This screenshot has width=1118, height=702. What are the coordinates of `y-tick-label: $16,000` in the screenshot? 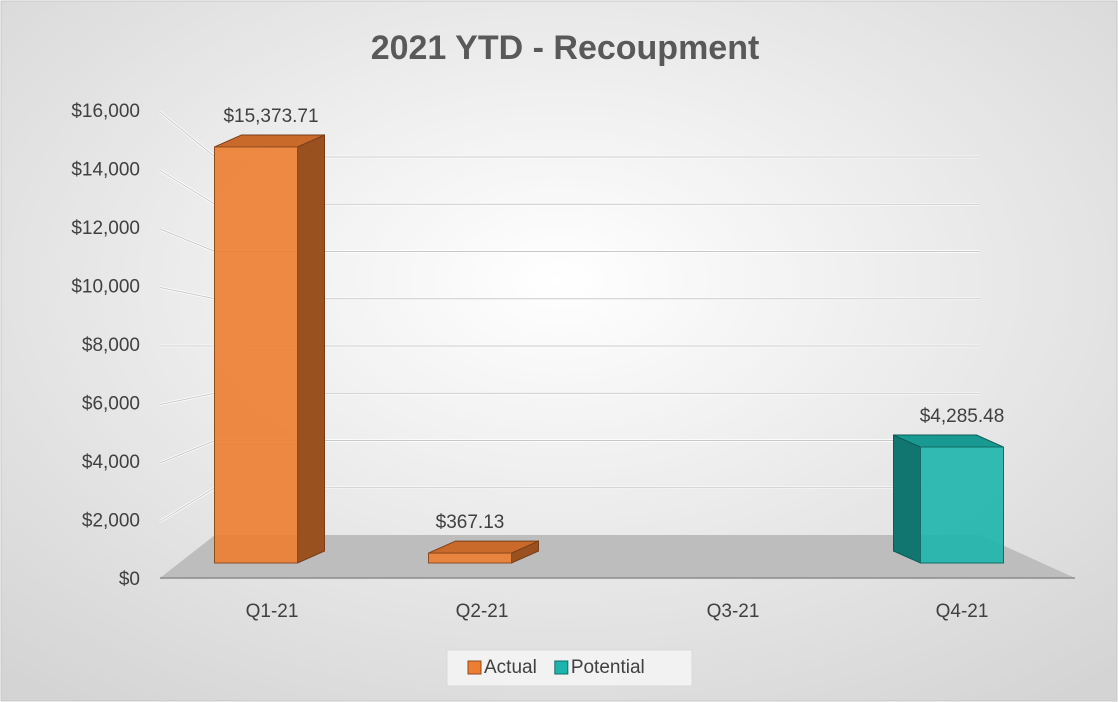 It's located at (105, 111).